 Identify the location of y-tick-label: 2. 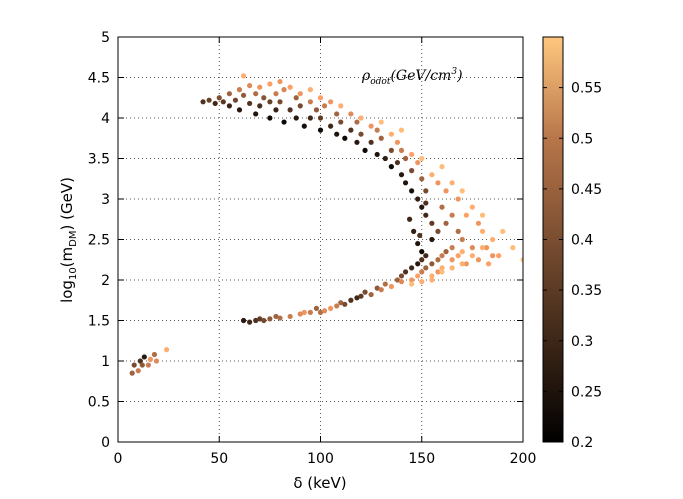
(105, 281).